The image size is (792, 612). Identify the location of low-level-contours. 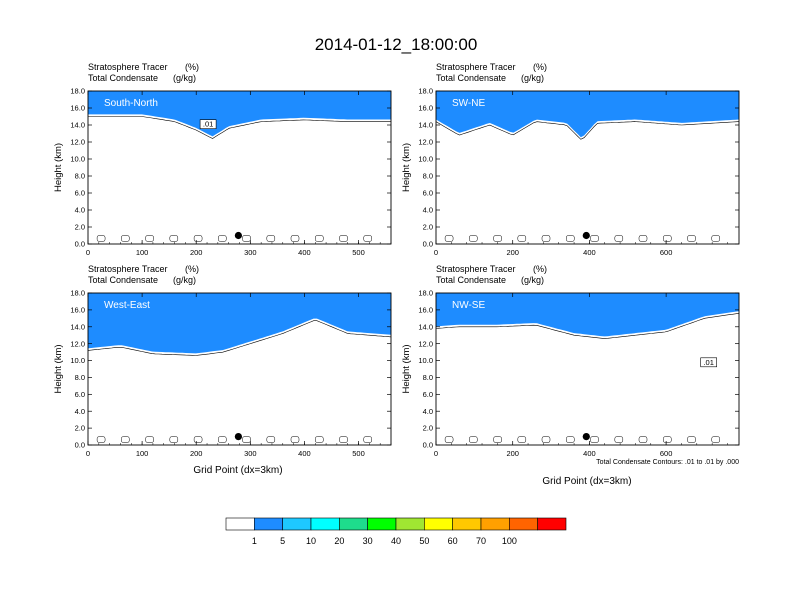
(582, 238).